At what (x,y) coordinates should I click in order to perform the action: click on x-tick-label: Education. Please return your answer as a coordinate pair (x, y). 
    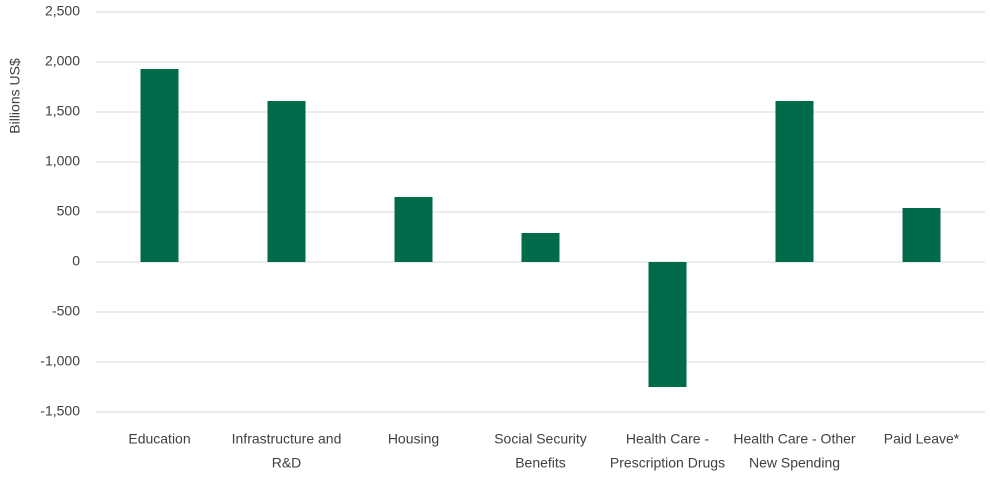
    Looking at the image, I should click on (159, 439).